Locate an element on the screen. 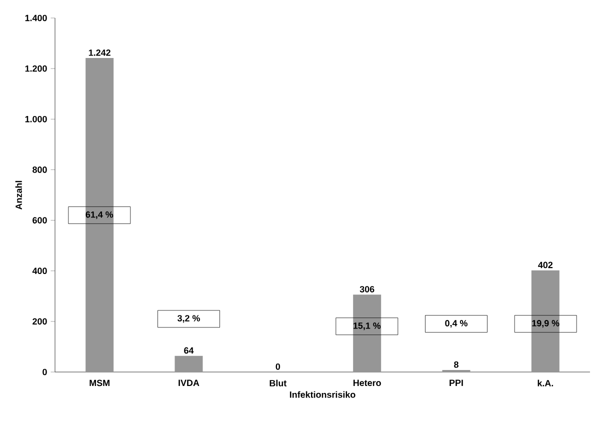  y-tick-label: 800 is located at coordinates (39, 169).